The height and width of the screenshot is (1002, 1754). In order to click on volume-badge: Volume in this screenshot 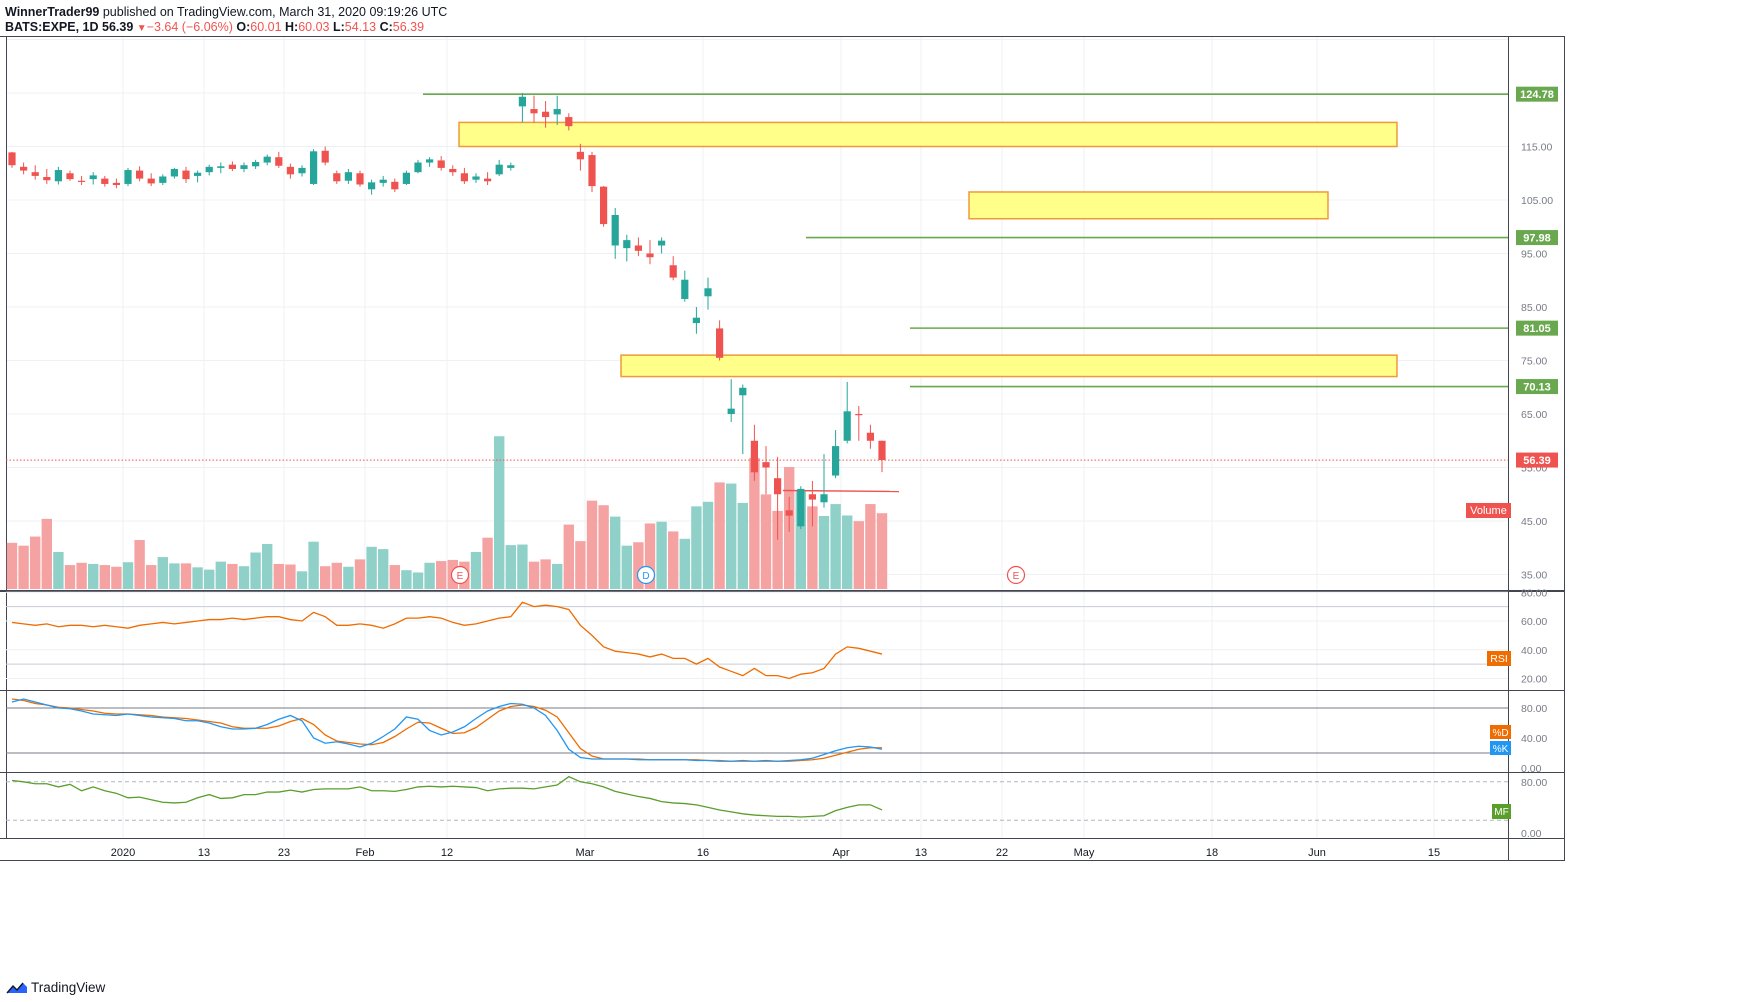, I will do `click(1488, 510)`.